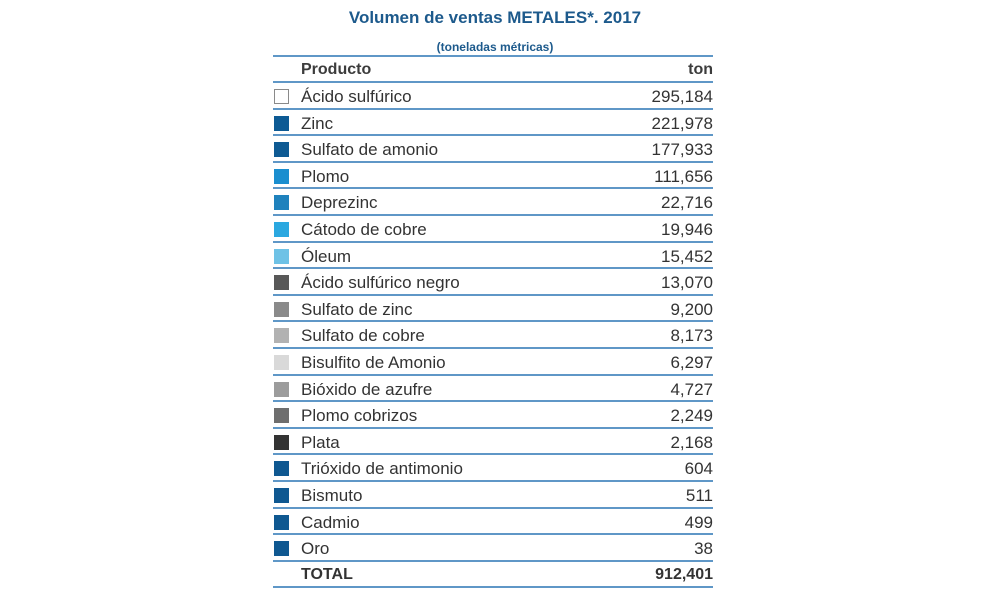 The width and height of the screenshot is (990, 600). Describe the element at coordinates (495, 47) in the screenshot. I see `chart-subtitle: (toneladas métricas)` at that location.